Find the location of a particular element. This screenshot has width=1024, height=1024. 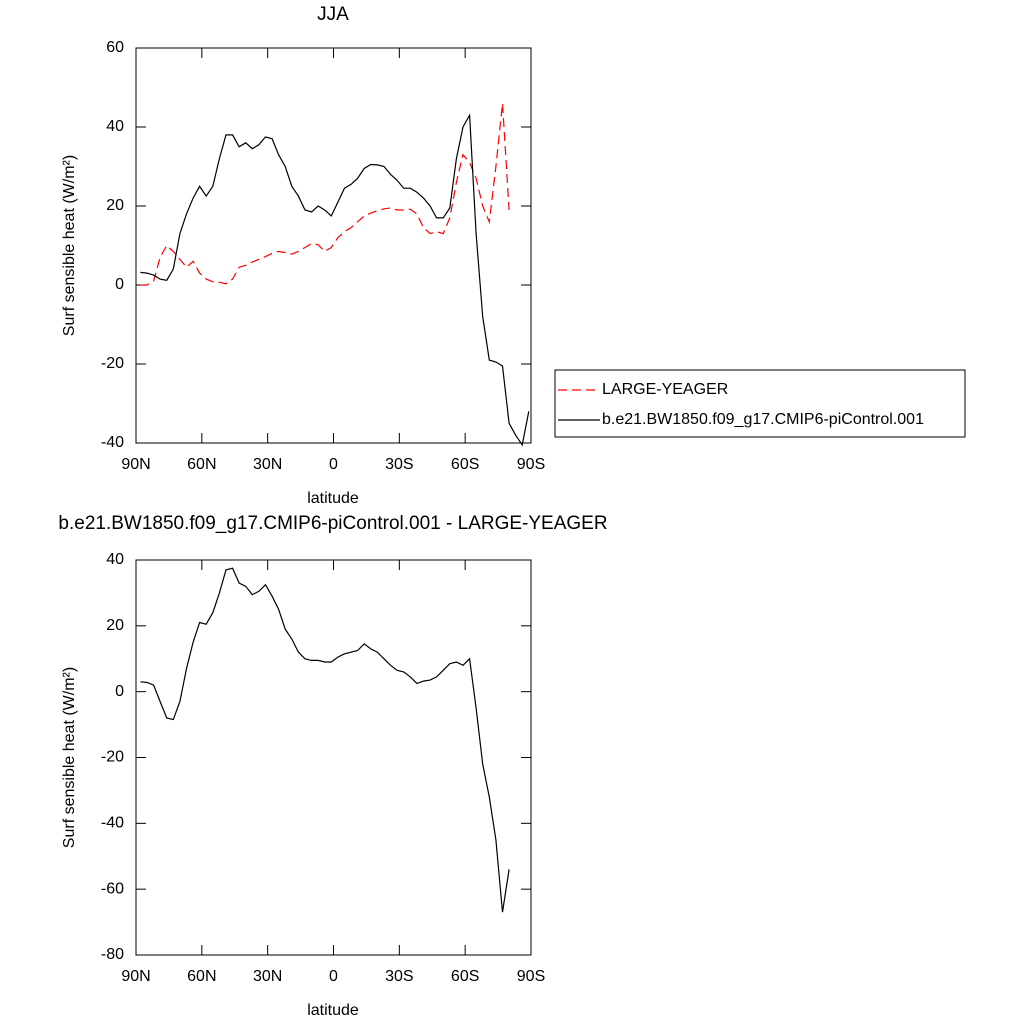

y-tick-label: 60 is located at coordinates (115, 47).